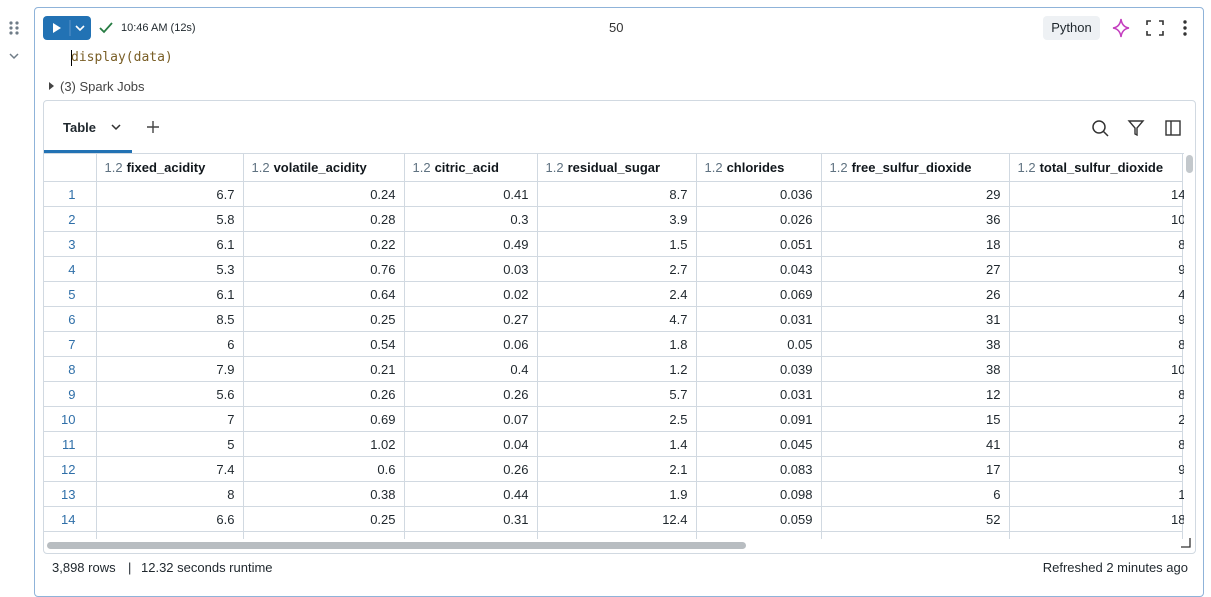 The image size is (1211, 597). What do you see at coordinates (170, 319) in the screenshot?
I see `table-cell: 8.5` at bounding box center [170, 319].